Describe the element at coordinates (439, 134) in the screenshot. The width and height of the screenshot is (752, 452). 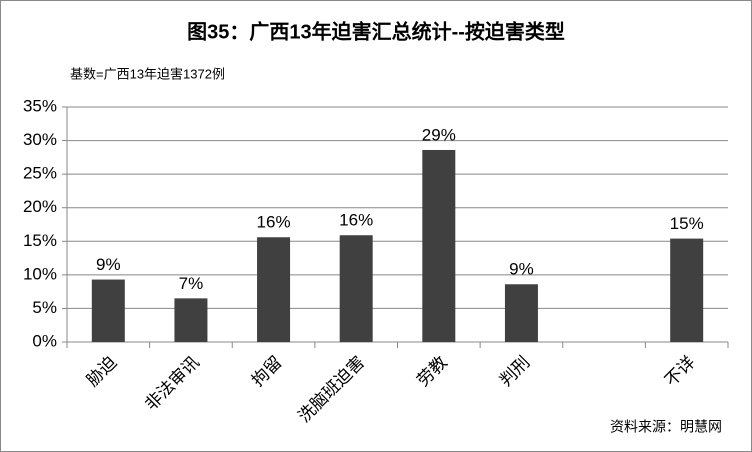
I see `data-label: 29%` at that location.